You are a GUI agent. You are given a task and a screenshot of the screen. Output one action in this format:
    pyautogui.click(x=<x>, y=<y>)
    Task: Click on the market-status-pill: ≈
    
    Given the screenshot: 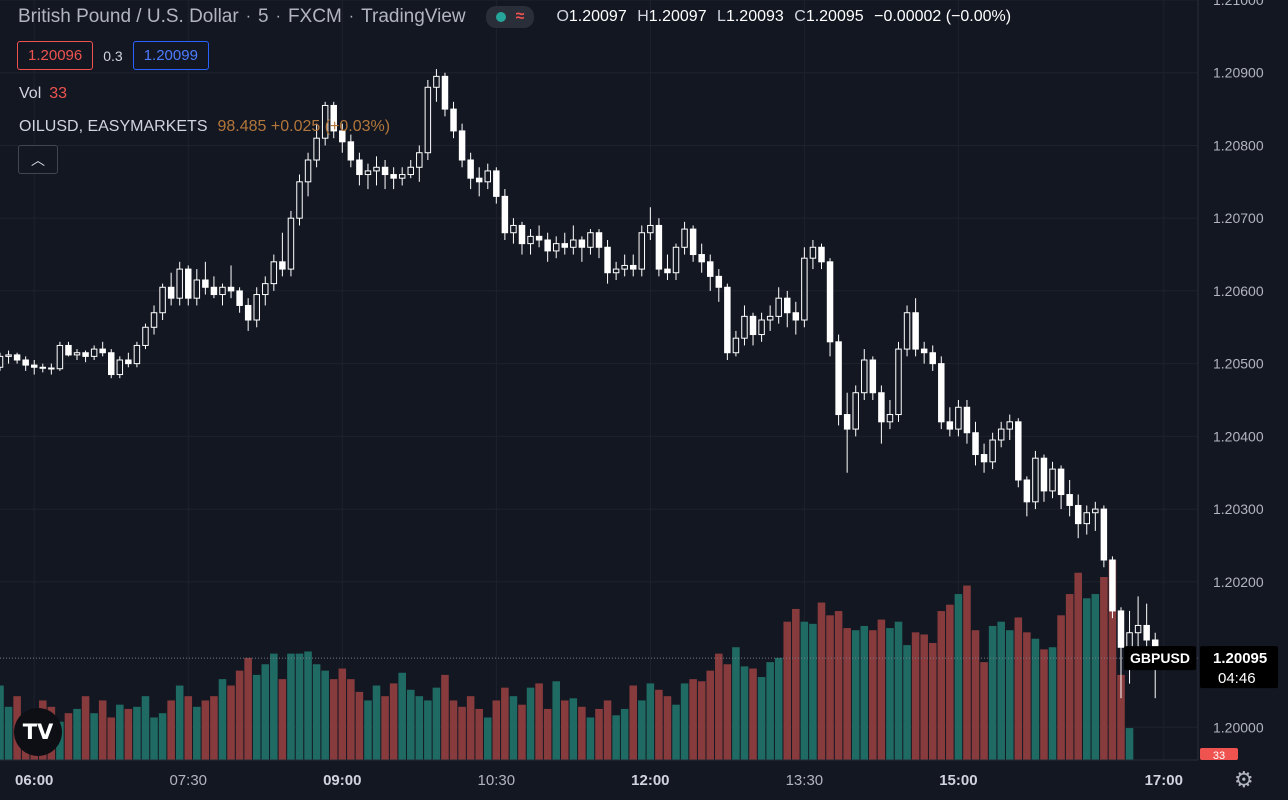 What is the action you would take?
    pyautogui.click(x=510, y=17)
    